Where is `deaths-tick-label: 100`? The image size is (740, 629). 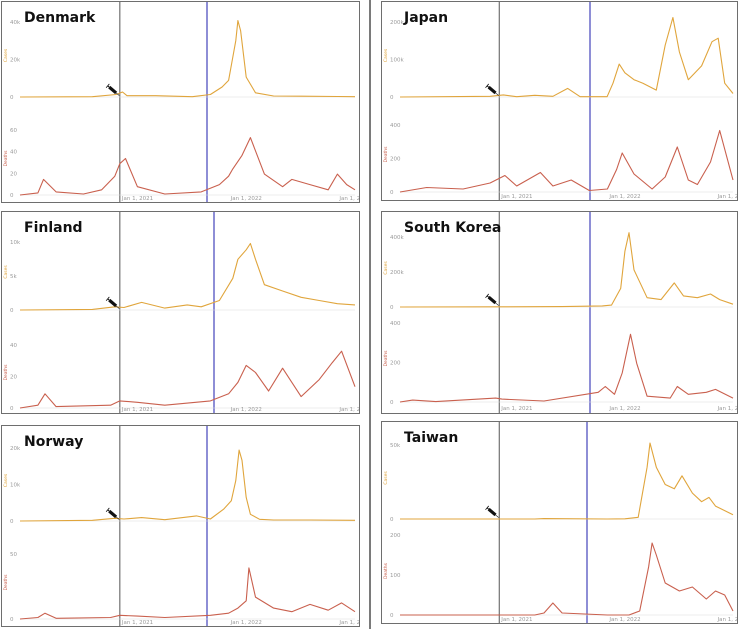
deaths-tick-label: 100 is located at coordinates (395, 576).